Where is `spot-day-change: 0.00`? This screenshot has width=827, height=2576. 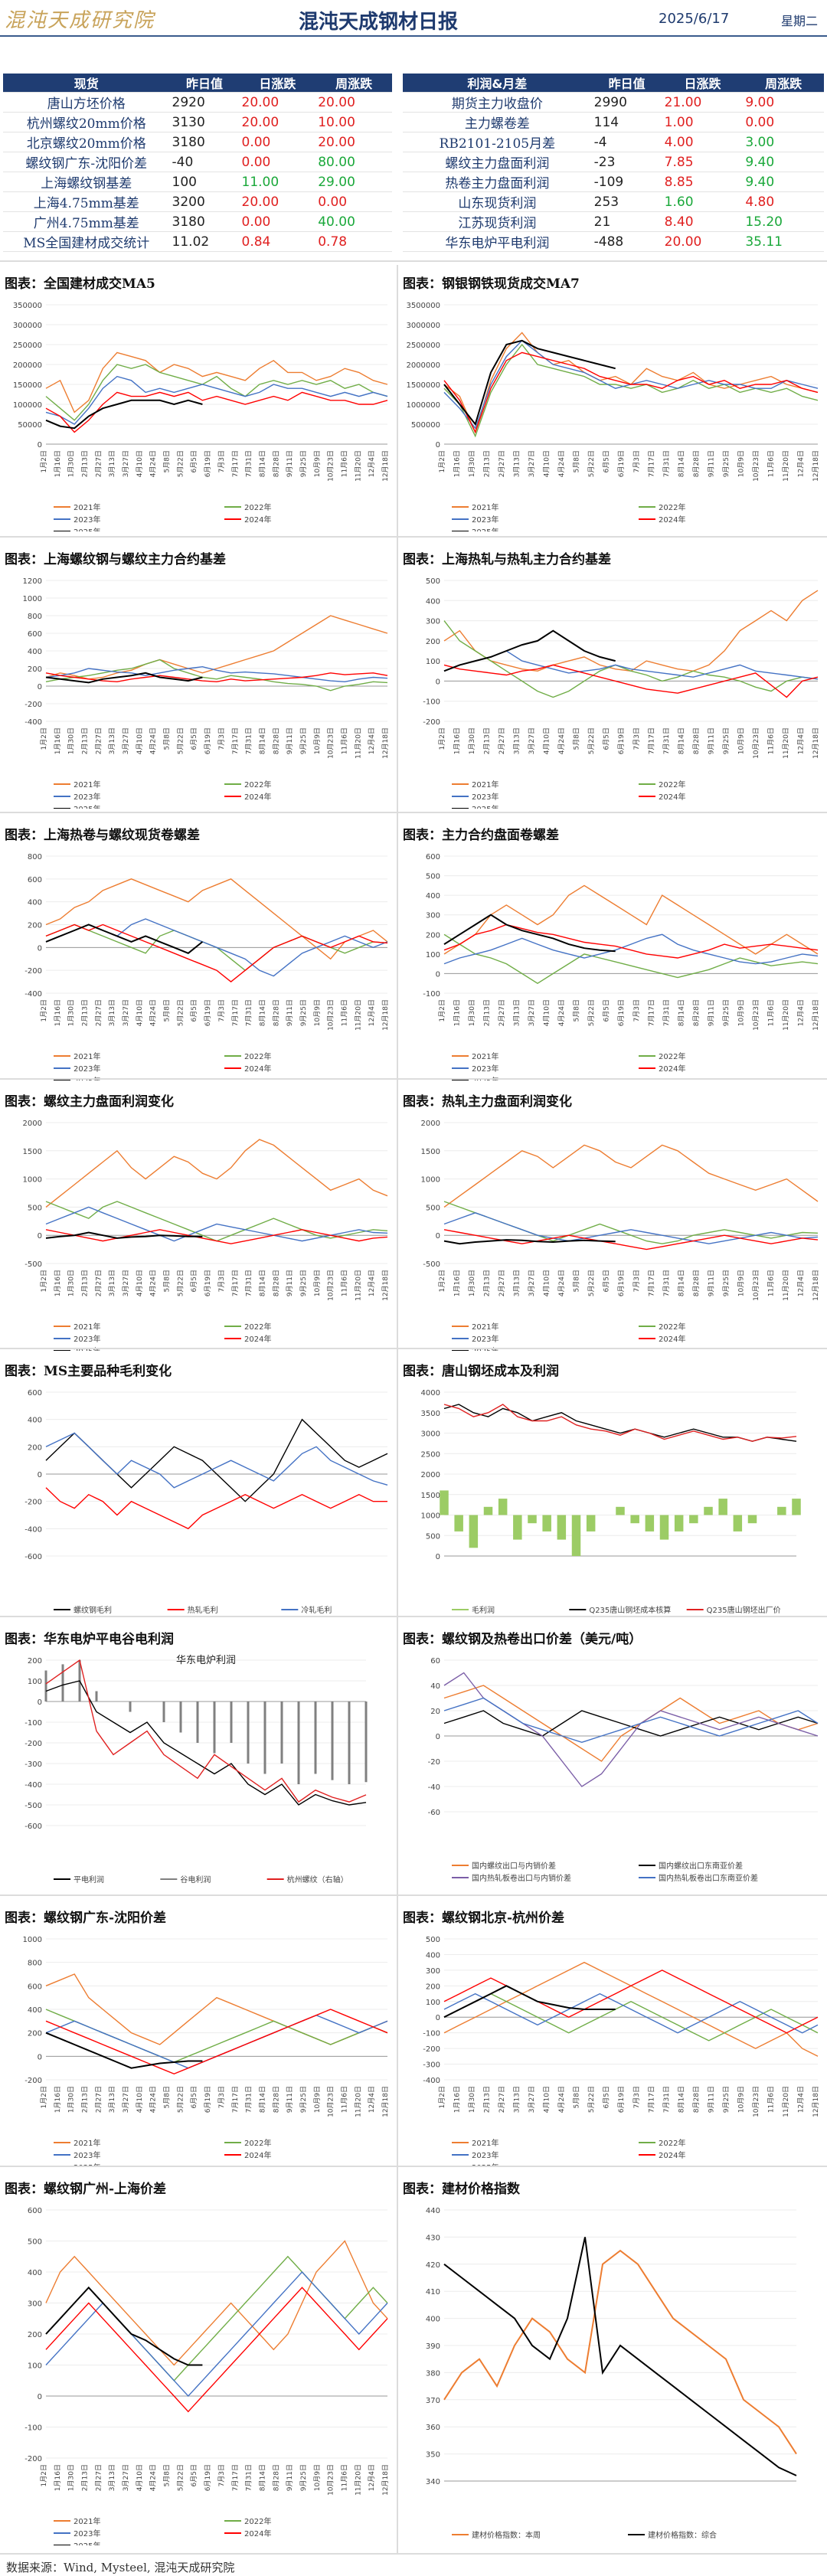
spot-day-change: 0.00 is located at coordinates (277, 142).